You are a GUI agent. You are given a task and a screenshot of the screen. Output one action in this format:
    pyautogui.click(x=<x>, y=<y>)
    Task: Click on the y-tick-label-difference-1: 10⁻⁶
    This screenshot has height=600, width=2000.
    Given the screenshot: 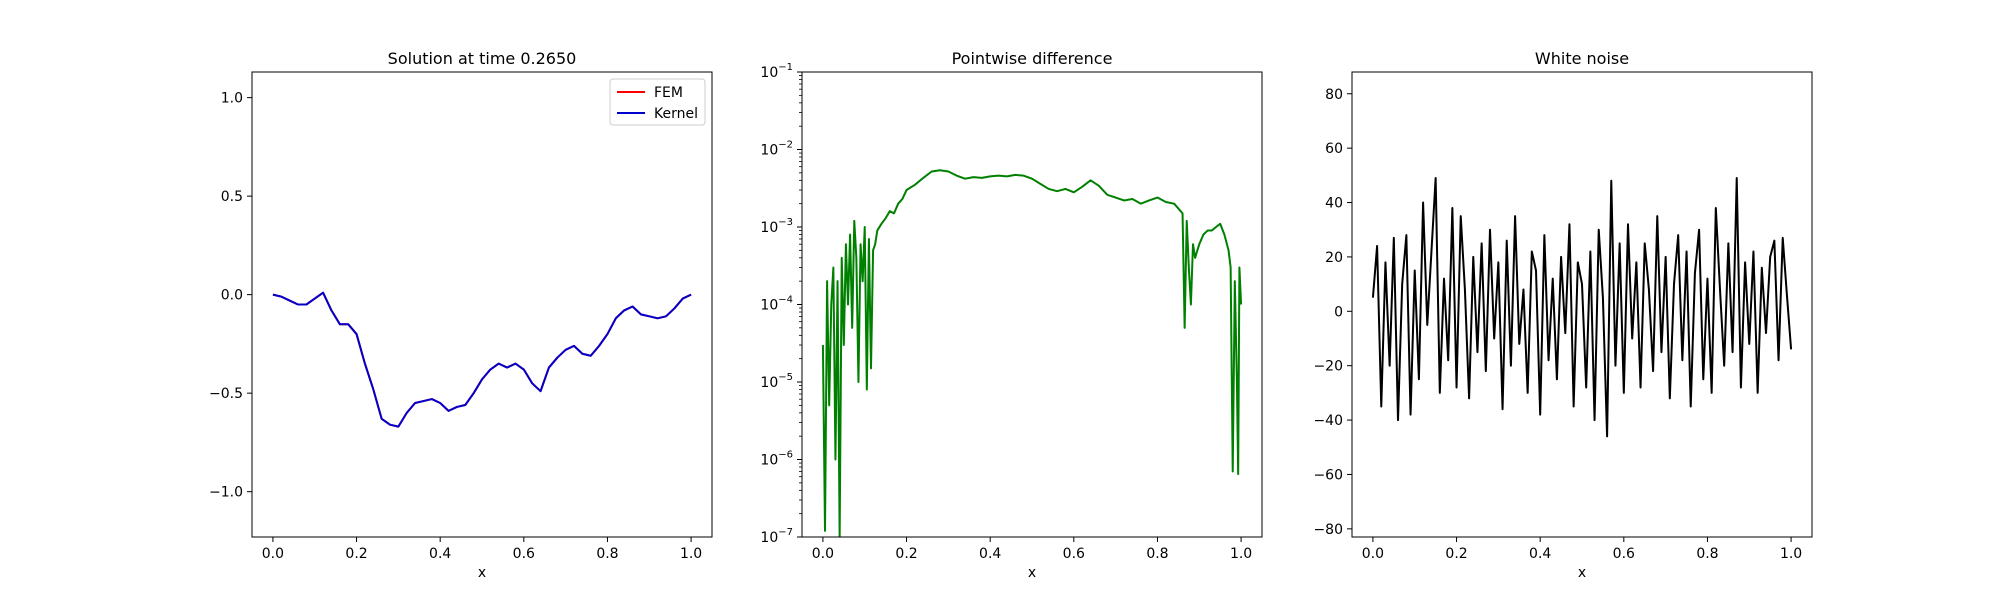 What is the action you would take?
    pyautogui.click(x=776, y=459)
    